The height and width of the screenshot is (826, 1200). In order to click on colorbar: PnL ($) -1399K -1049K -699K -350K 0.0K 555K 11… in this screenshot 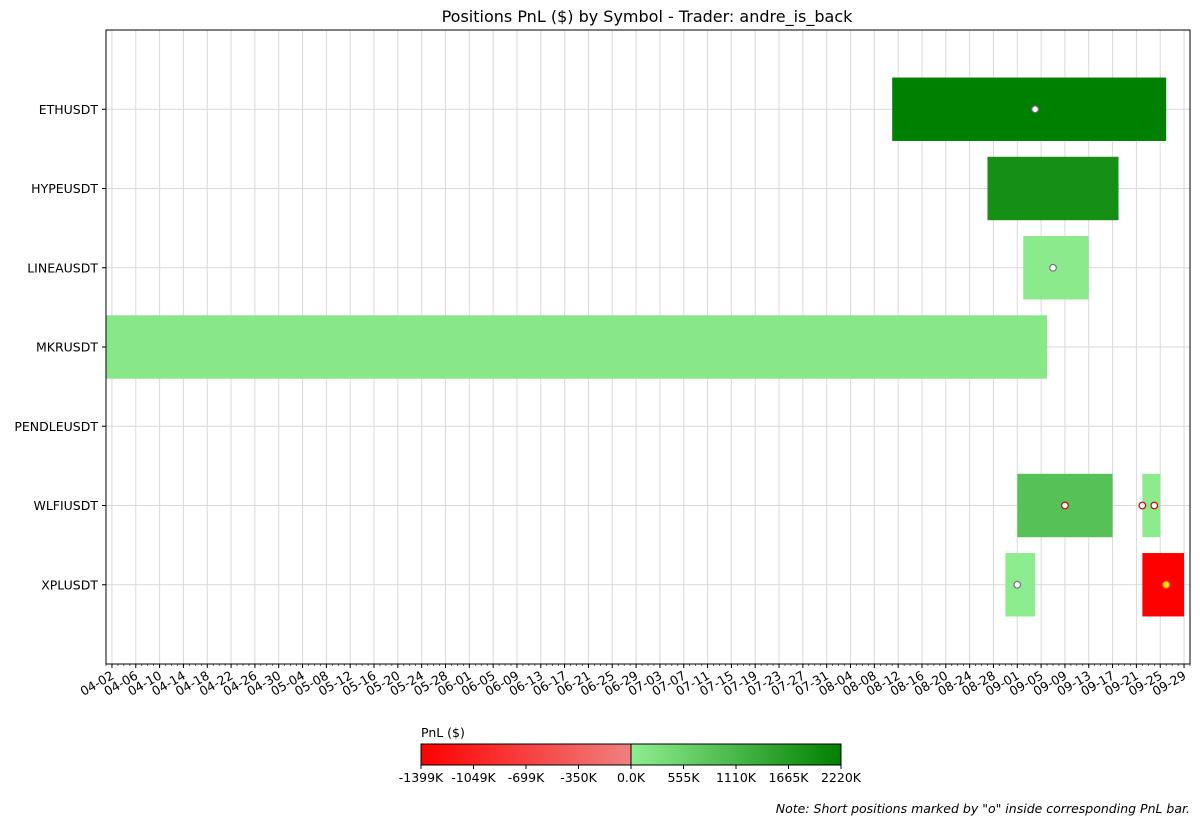, I will do `click(630, 755)`.